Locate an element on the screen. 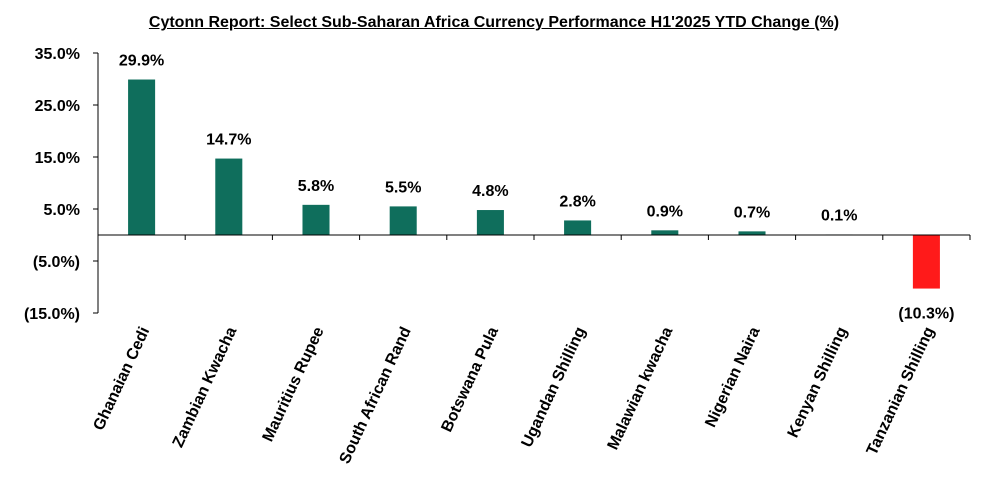 The height and width of the screenshot is (484, 988). data-label: 5.5% is located at coordinates (403, 187).